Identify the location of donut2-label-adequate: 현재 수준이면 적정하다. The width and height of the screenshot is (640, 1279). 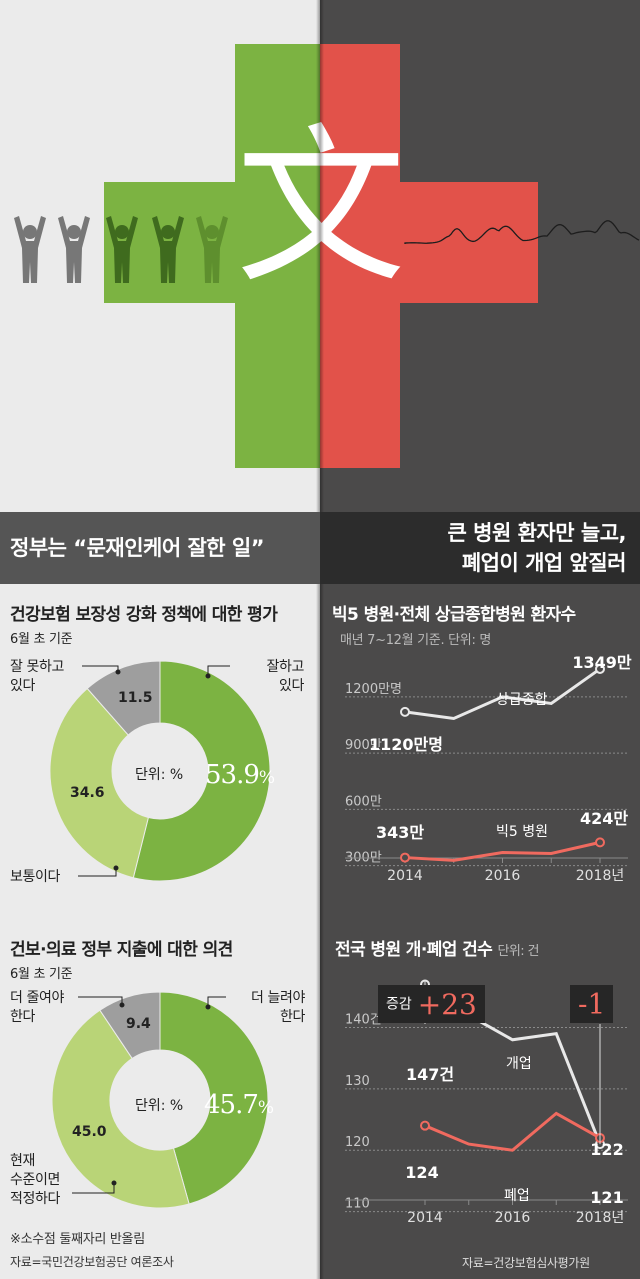
(35, 1180).